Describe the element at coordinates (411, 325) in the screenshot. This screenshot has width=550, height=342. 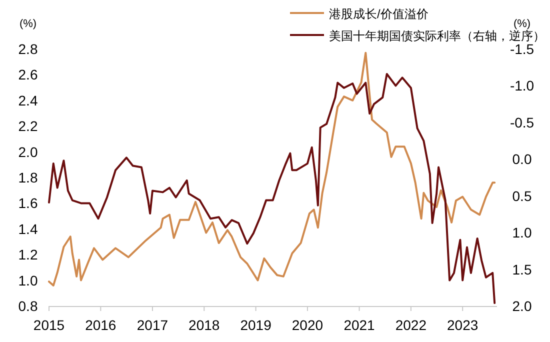
I see `x-tick-label: 2022` at that location.